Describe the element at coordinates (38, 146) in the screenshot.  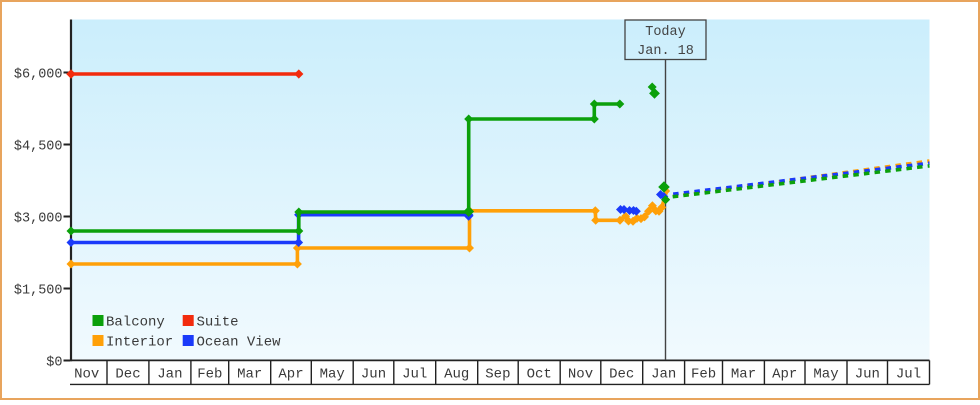
I see `svg-text: $4,500` at that location.